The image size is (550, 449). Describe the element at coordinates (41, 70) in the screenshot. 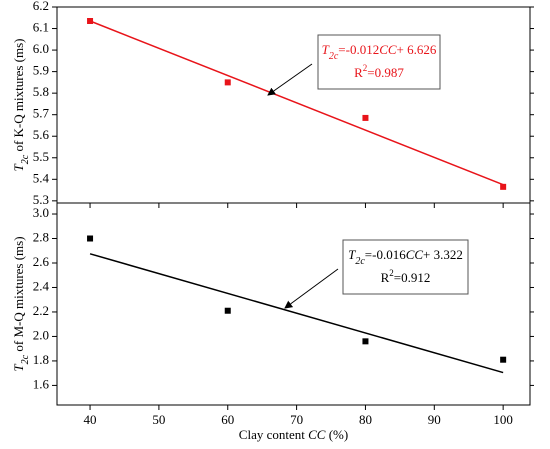

I see `y-tick-label: 5.9` at that location.